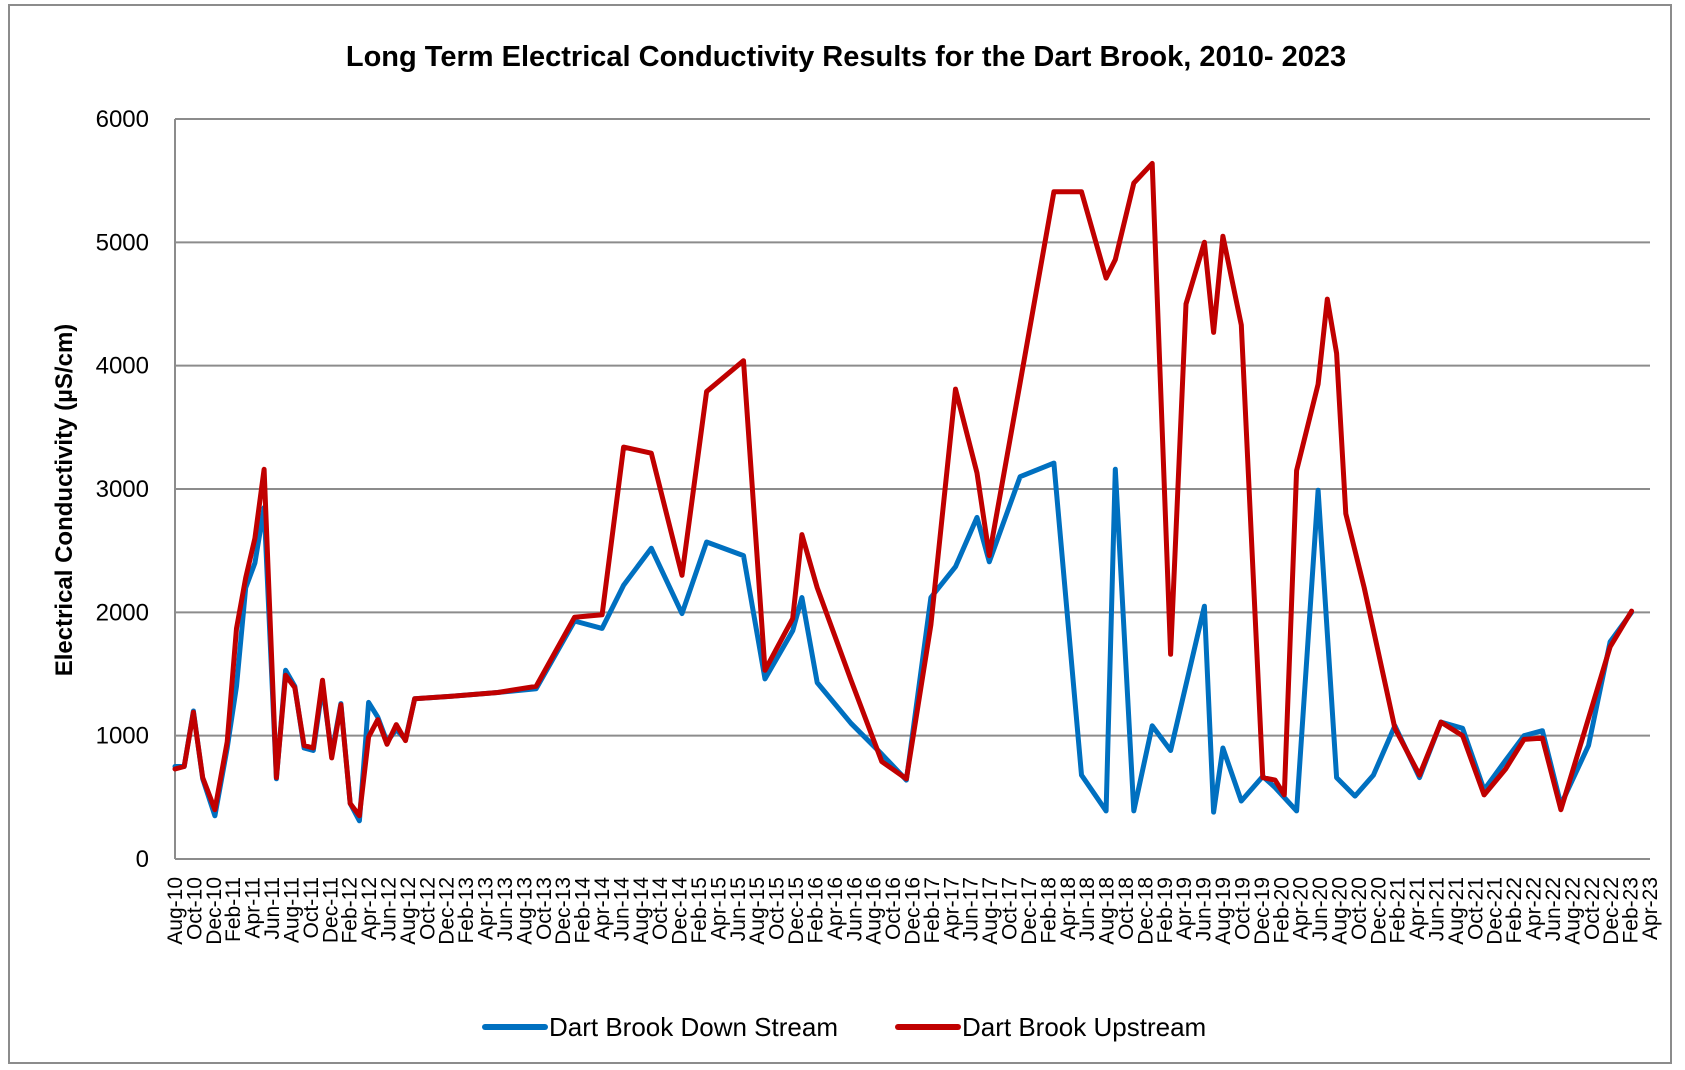  Describe the element at coordinates (64, 500) in the screenshot. I see `y-axis-label: Electrical Conductivity (µS/cm)` at that location.